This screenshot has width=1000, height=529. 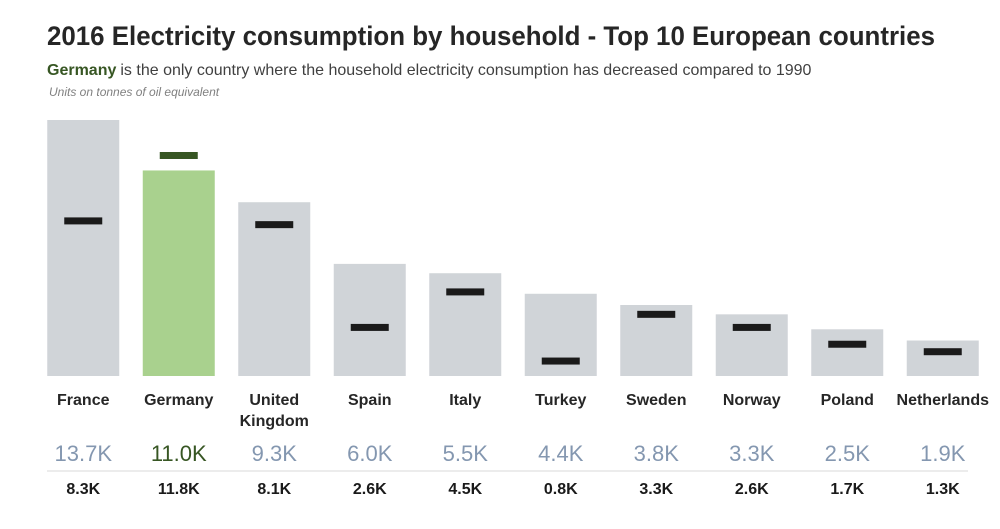 I want to click on category-label: Turkey, so click(x=560, y=400).